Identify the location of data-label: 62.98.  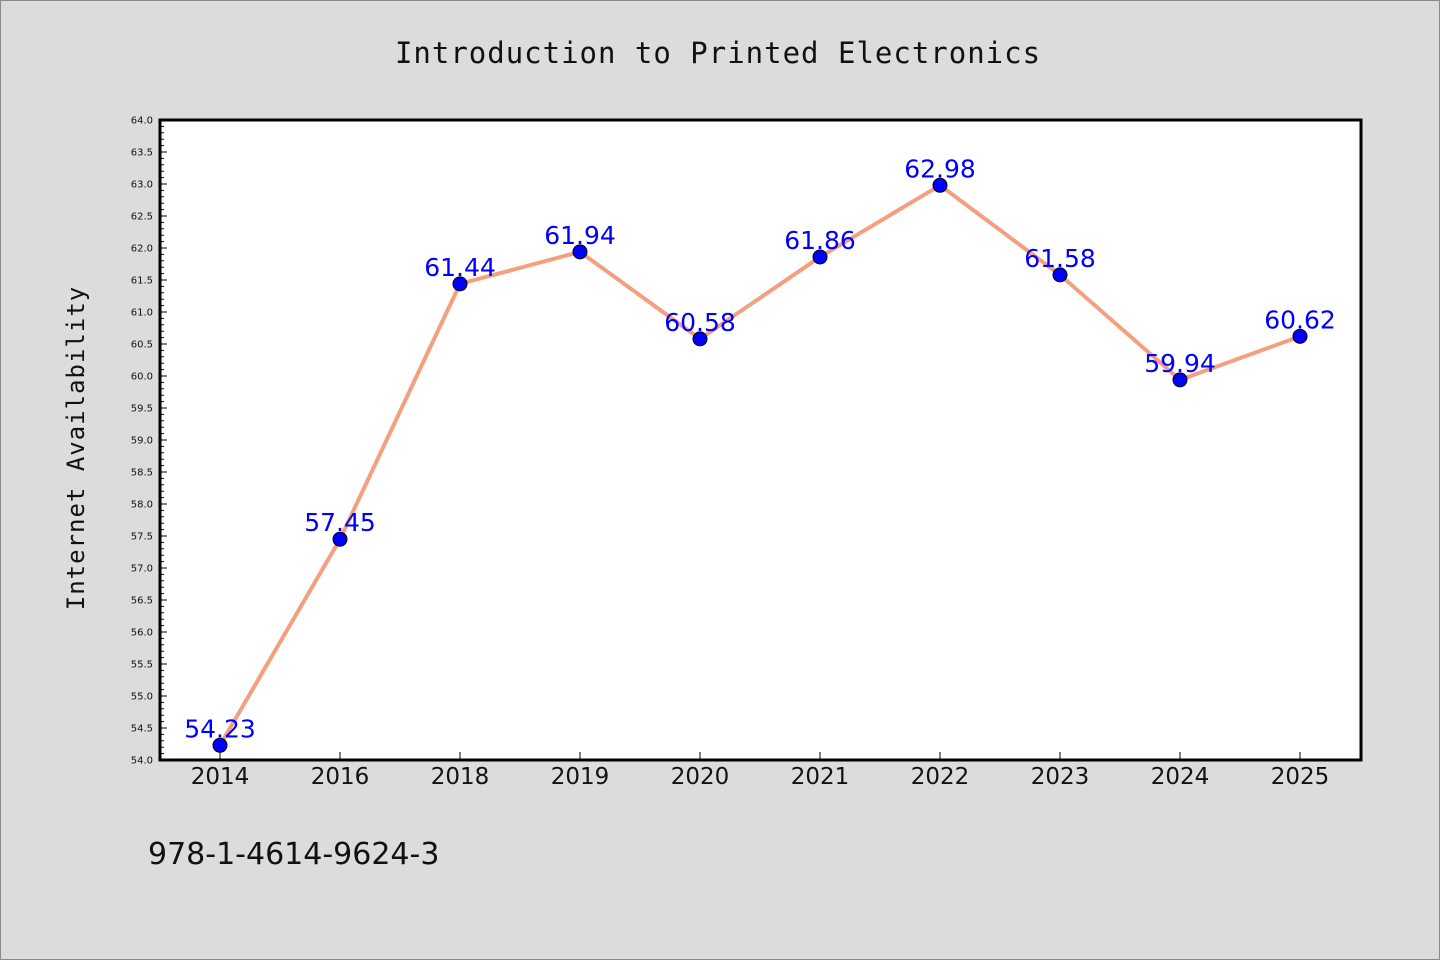
(940, 168).